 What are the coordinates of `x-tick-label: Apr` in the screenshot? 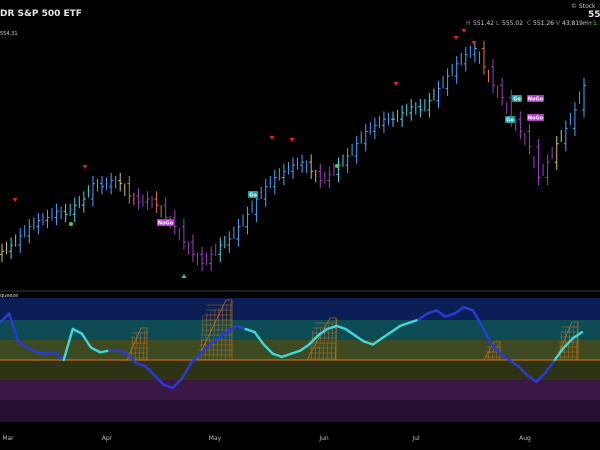 It's located at (107, 438).